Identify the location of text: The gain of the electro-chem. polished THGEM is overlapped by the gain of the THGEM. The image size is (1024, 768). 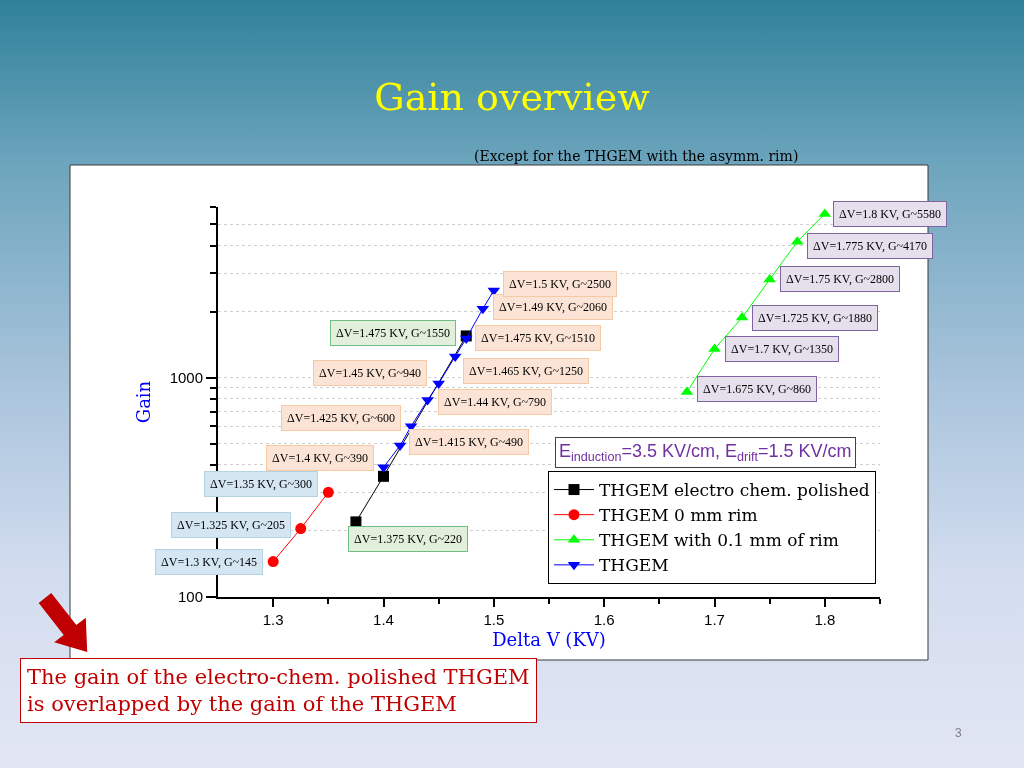
(278, 691).